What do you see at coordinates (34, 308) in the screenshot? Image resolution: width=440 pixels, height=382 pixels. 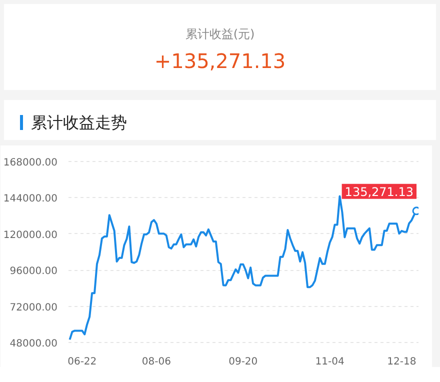 I see `y-tick-label: 72000.00` at bounding box center [34, 308].